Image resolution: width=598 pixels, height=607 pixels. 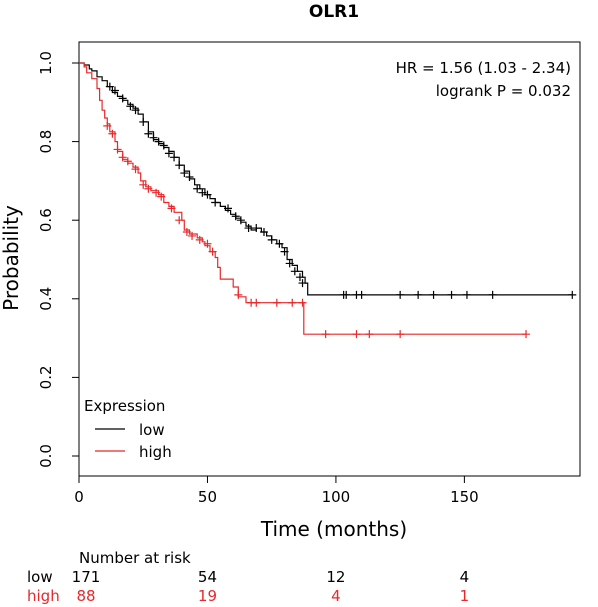 I want to click on x-axis: 0 50 100 150, so click(x=276, y=491).